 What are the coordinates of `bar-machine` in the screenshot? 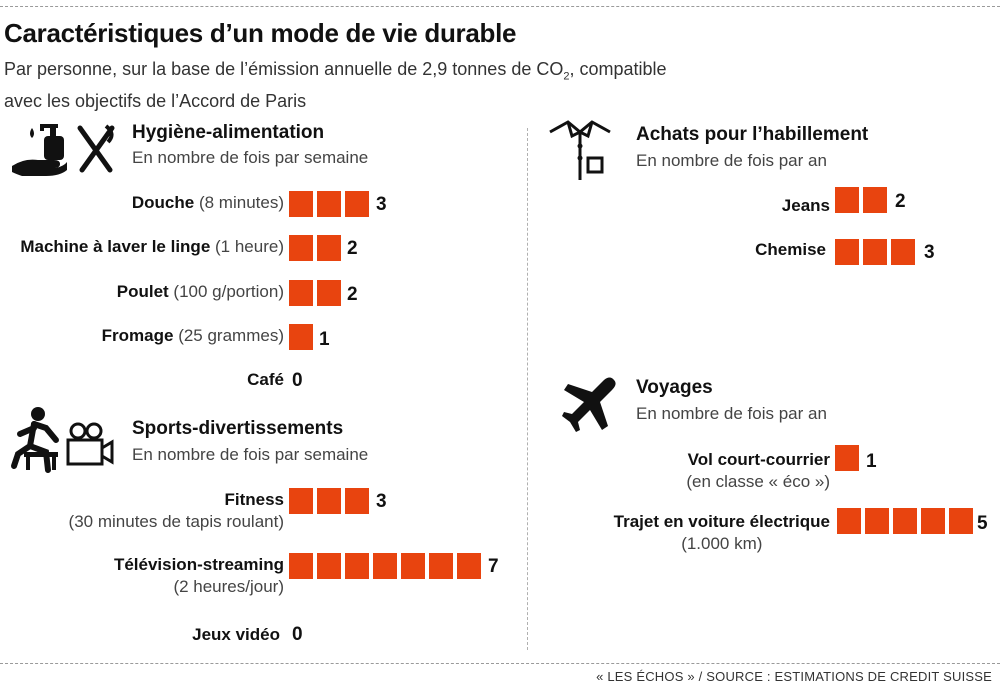 It's located at (317, 248).